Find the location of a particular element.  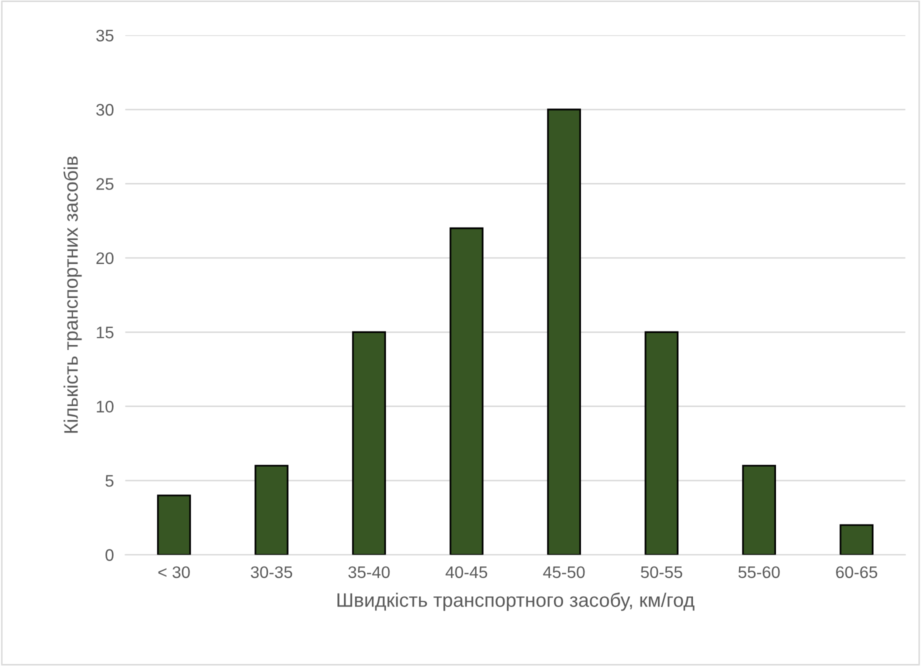

y-tick-label: 10 is located at coordinates (105, 406).